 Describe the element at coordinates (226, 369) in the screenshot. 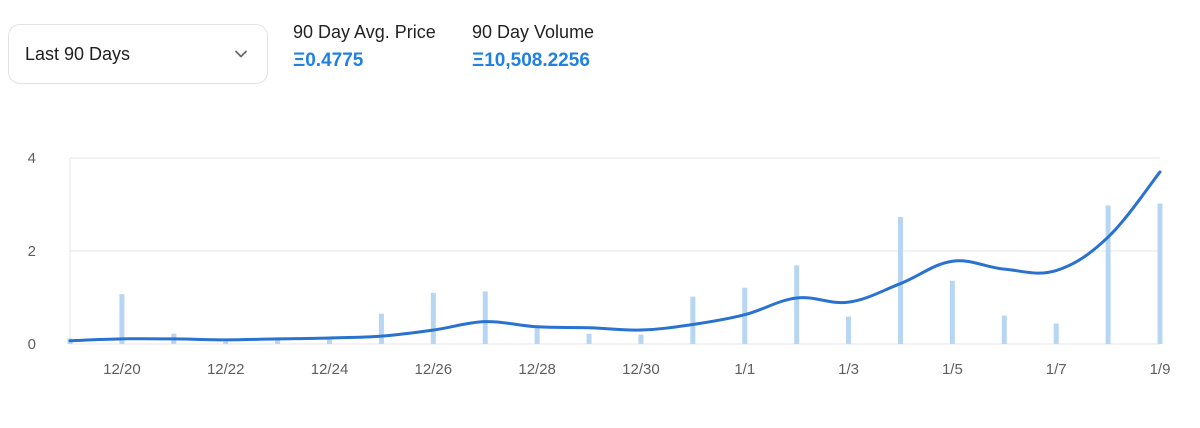

I see `x-tick-label: 12/22` at that location.